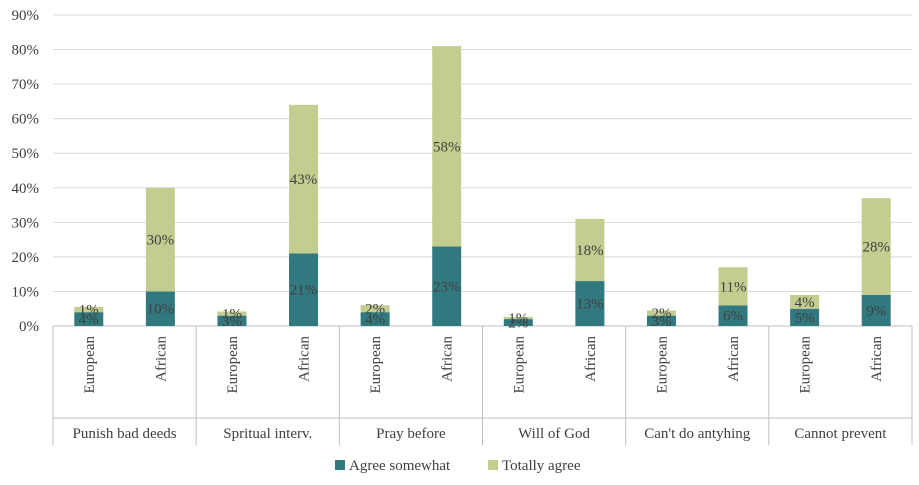 This screenshot has height=485, width=919. I want to click on data-label: 18%, so click(590, 251).